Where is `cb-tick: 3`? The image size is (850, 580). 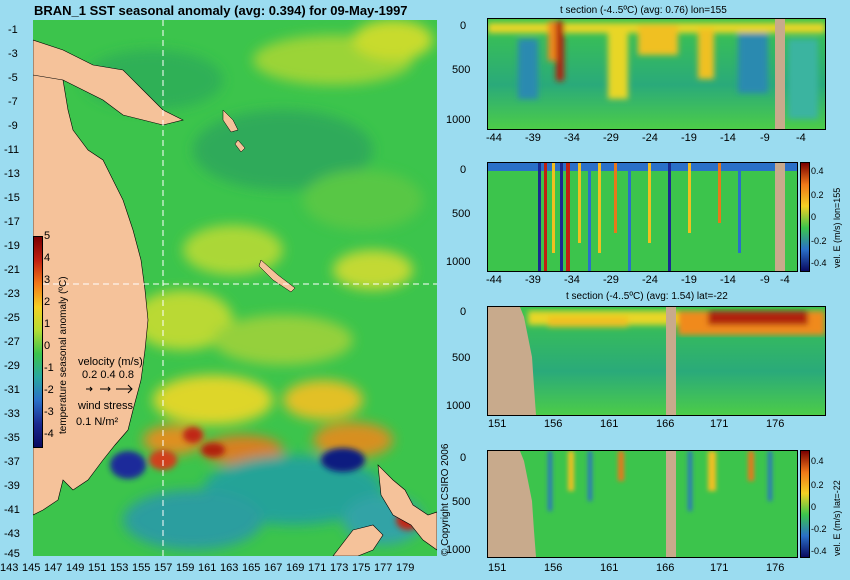 cb-tick: 3 is located at coordinates (47, 280).